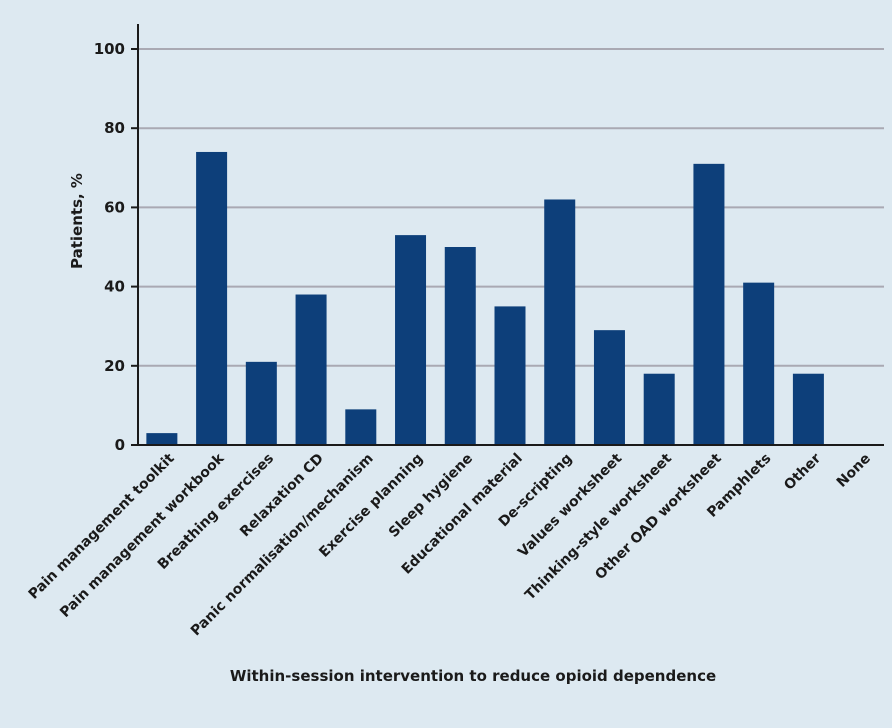 This screenshot has width=892, height=728. What do you see at coordinates (282, 545) in the screenshot?
I see `x-tick-label: Panic normalisation/mechanism` at bounding box center [282, 545].